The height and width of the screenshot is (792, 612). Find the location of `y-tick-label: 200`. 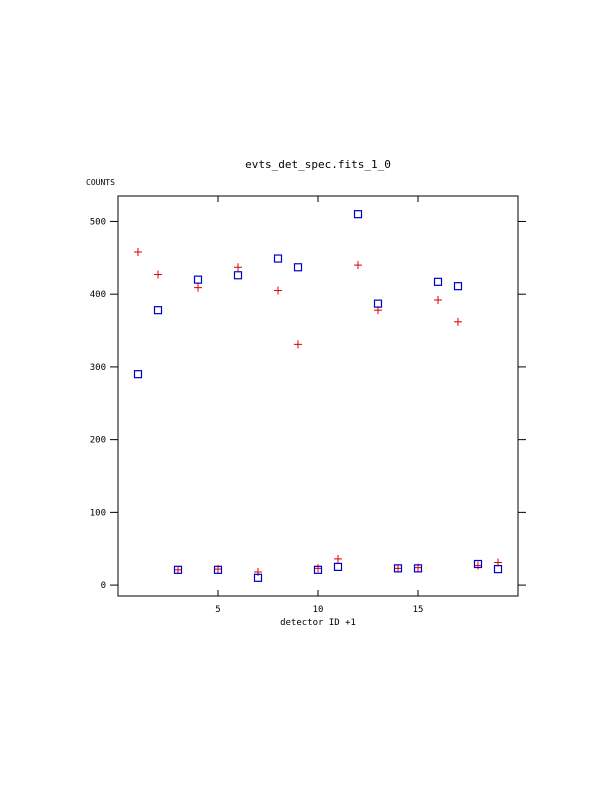

y-tick-label: 200 is located at coordinates (98, 441).